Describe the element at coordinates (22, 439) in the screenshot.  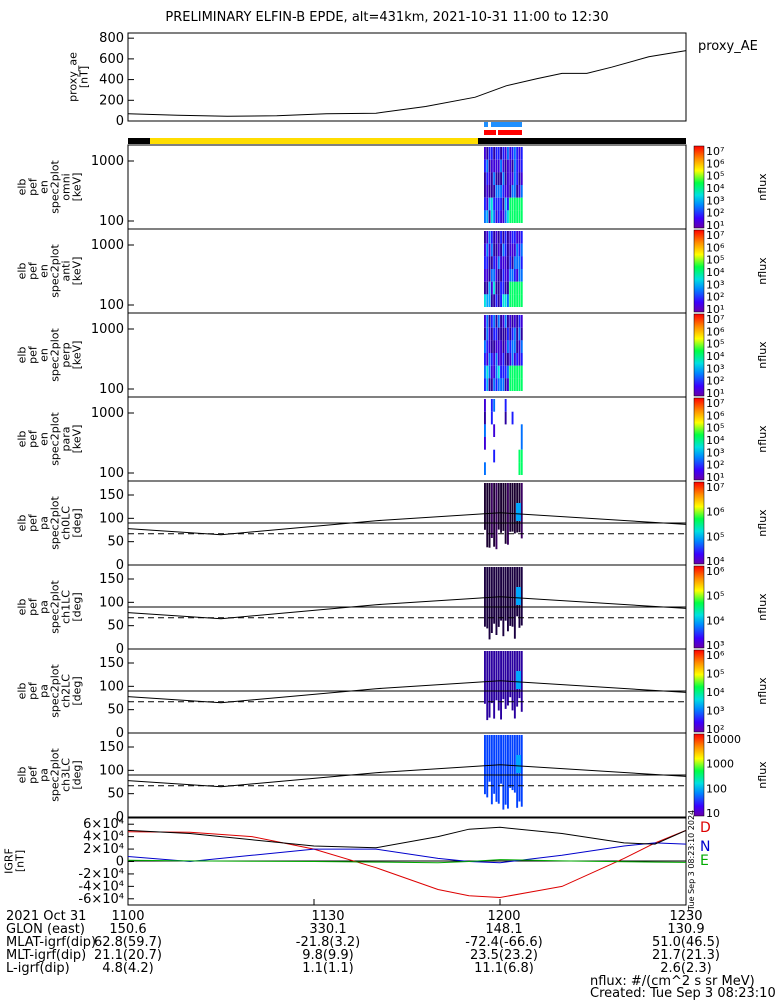
I see `panel-para-ylabel-line: elb` at that location.